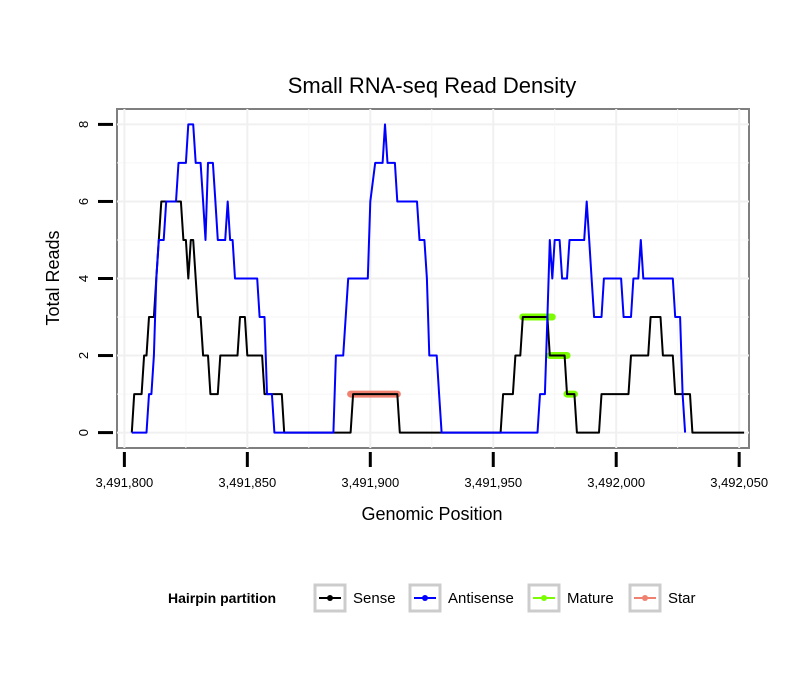 This screenshot has width=810, height=690. Describe the element at coordinates (616, 482) in the screenshot. I see `x-tick-label: 3,492,000` at that location.